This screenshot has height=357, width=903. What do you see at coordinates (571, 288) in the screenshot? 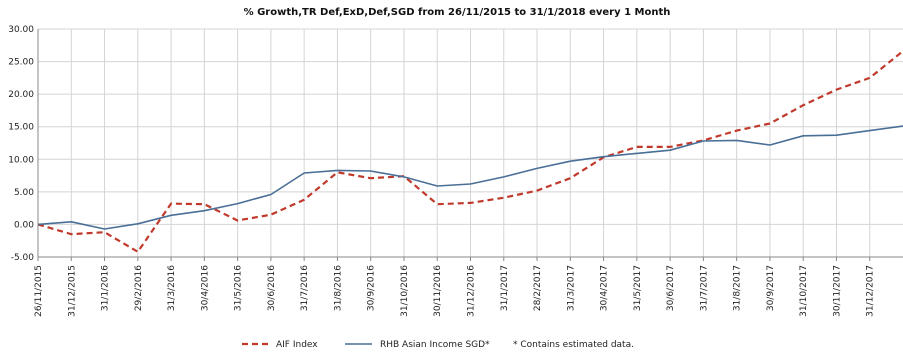
I see `x-tick-label: 31/3/2017` at bounding box center [571, 288].